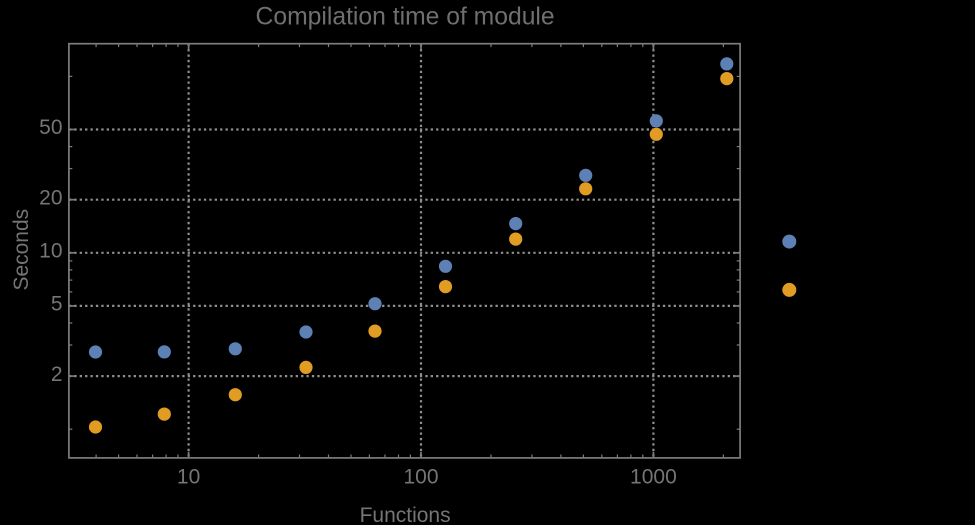 The image size is (975, 525). I want to click on svg-text: 100, so click(420, 476).